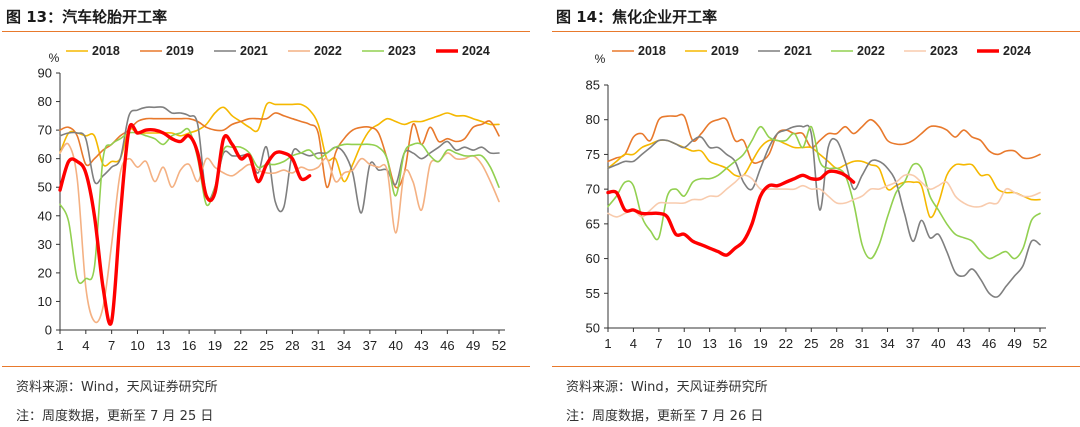 The width and height of the screenshot is (1080, 427). Describe the element at coordinates (593, 223) in the screenshot. I see `y-tick-label: 65` at that location.